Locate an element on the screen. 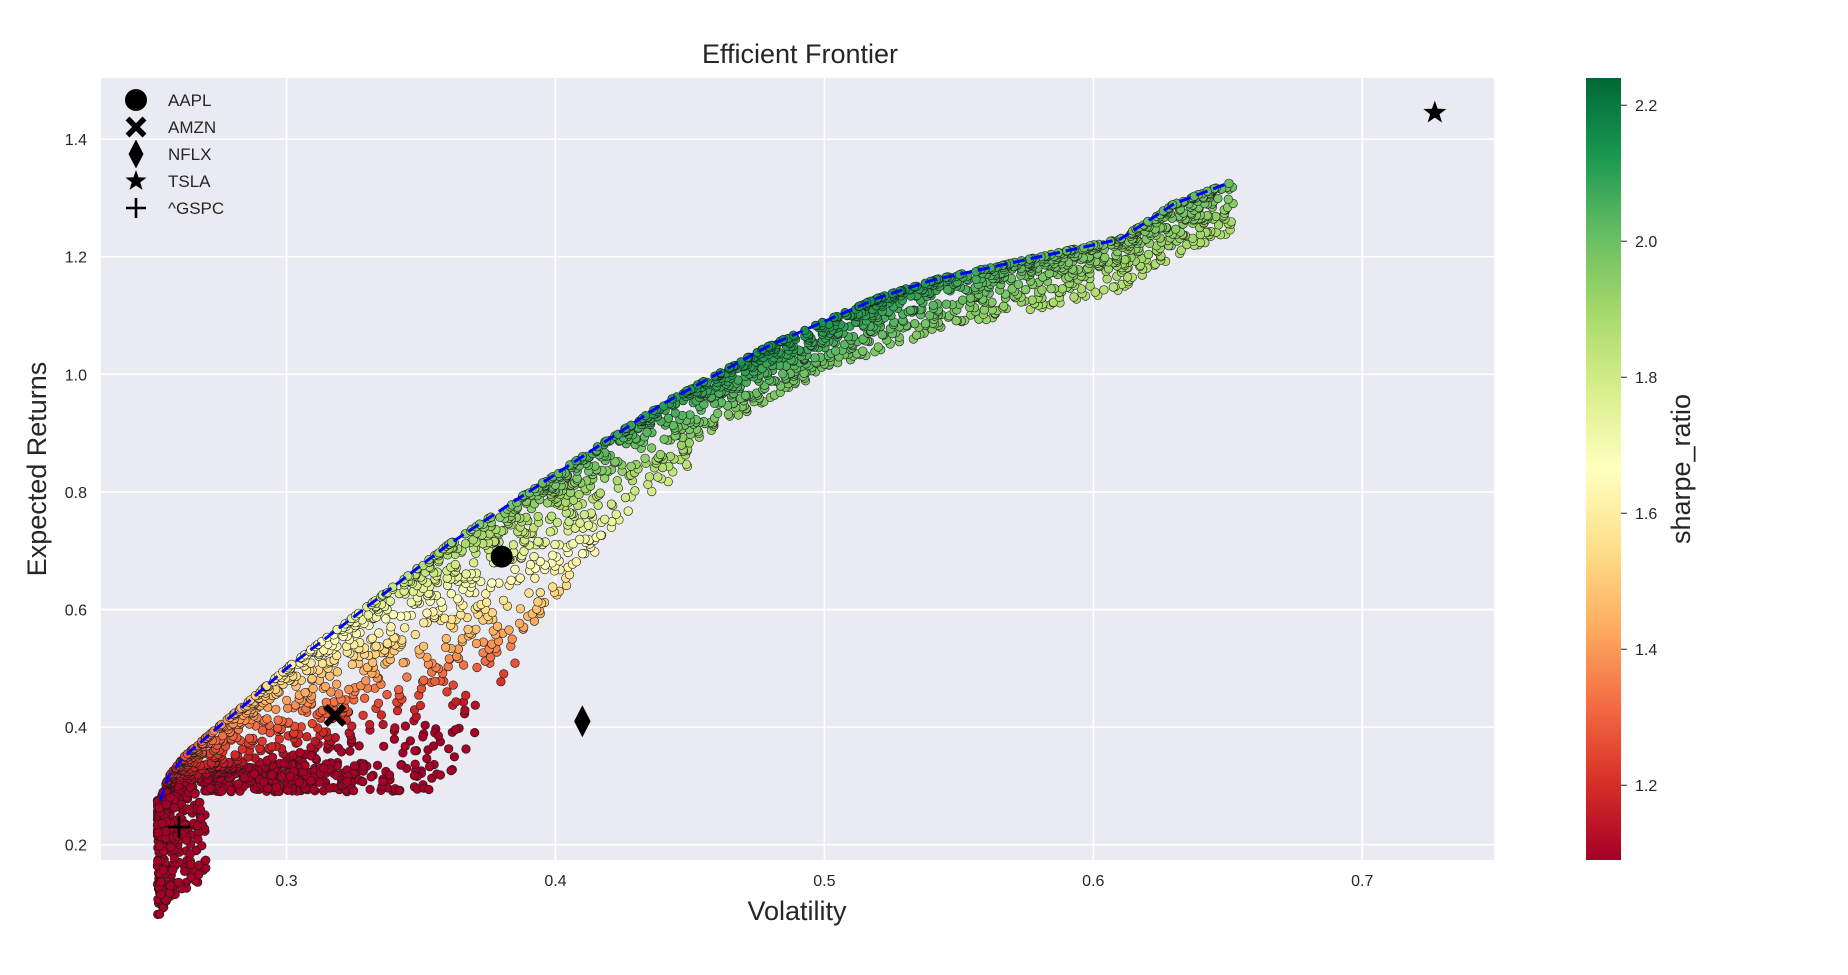  y-tick-label: 0.8 is located at coordinates (76, 493).